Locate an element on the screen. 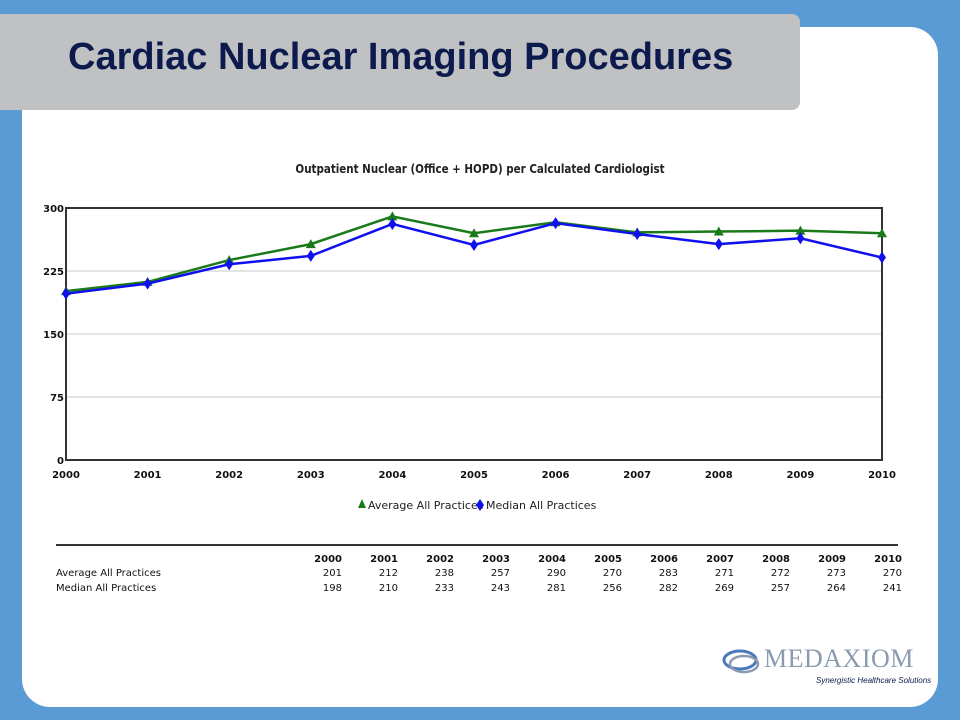 This screenshot has width=960, height=720. y-tick-label: 0 is located at coordinates (60, 461).